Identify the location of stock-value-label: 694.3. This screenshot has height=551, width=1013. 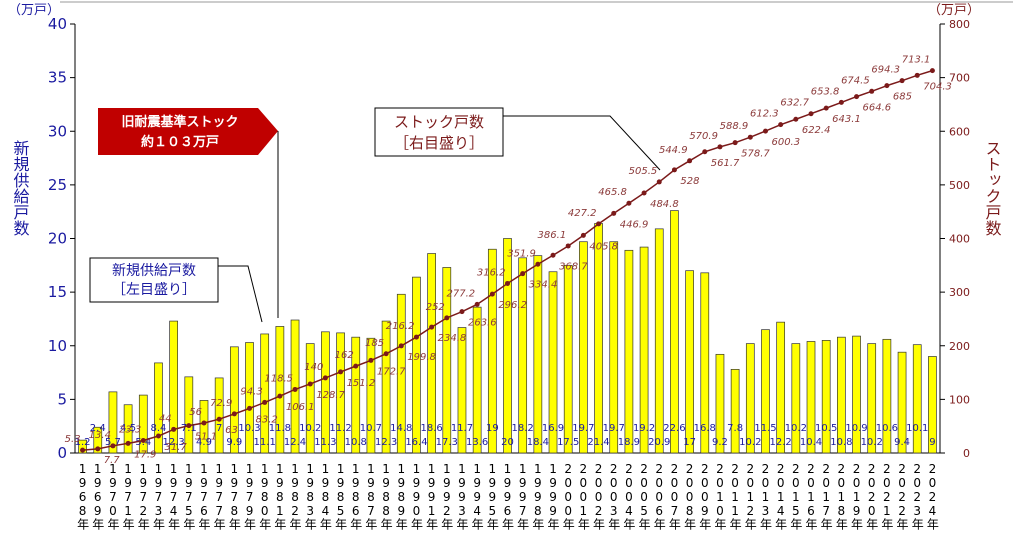
(885, 70).